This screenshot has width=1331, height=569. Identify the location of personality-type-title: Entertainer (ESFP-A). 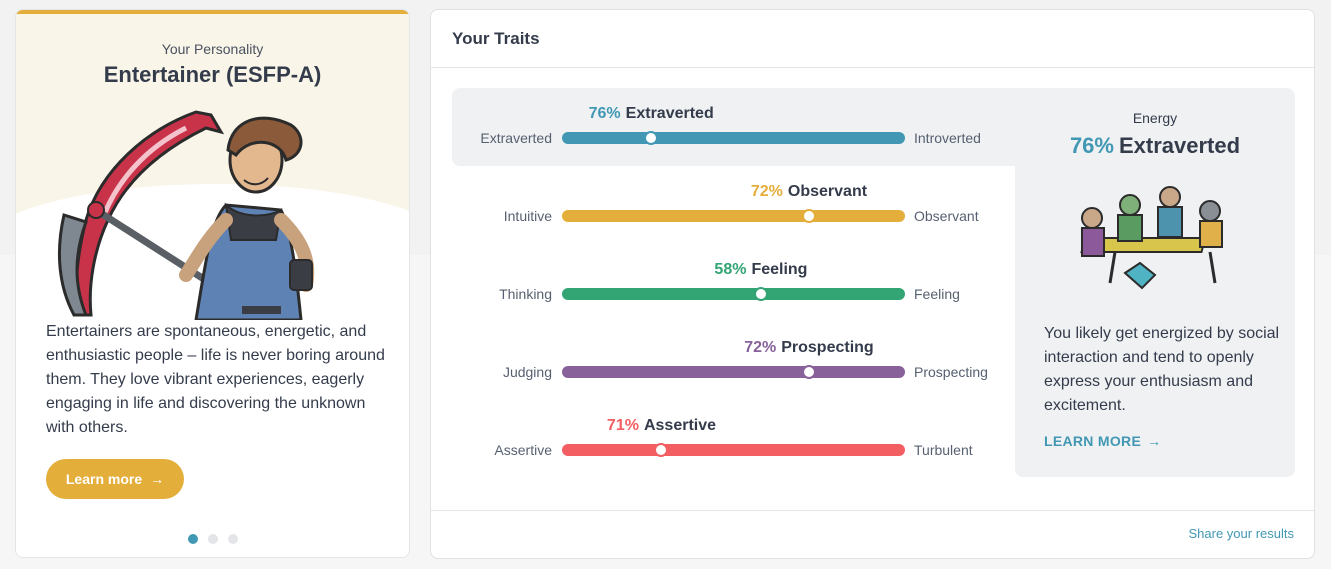
(212, 74).